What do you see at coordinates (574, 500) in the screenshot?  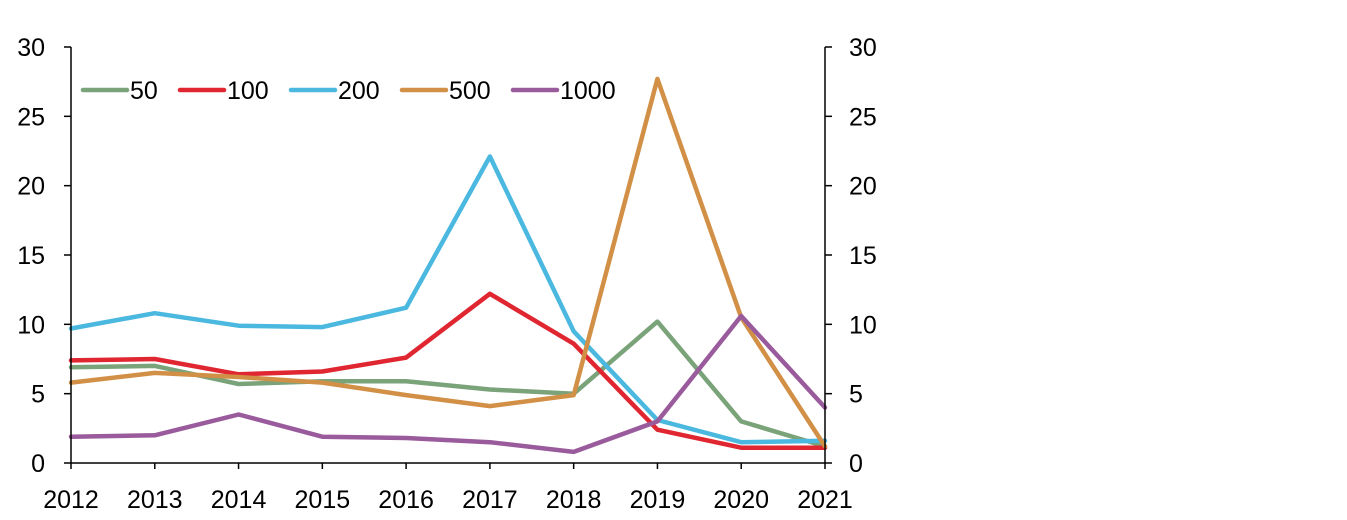 I see `x-tick-label: 2018` at bounding box center [574, 500].